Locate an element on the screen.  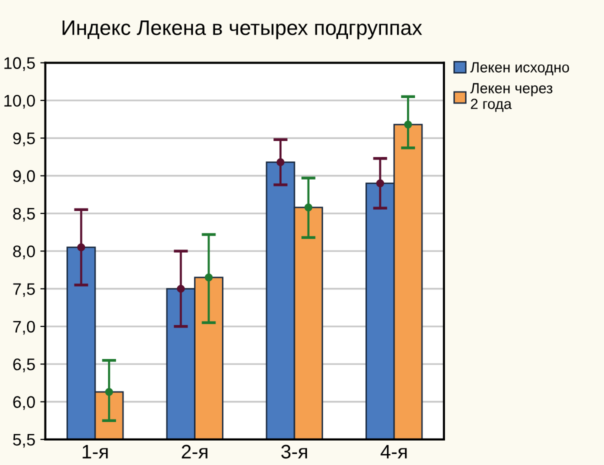
y-tick-label: 9,5 is located at coordinates (24, 139).